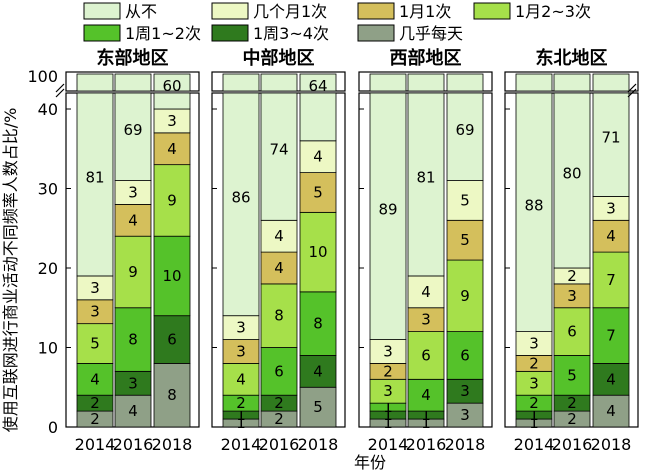 Image resolution: width=650 pixels, height=474 pixels. I want to click on region-label: 东部地区, so click(133, 58).